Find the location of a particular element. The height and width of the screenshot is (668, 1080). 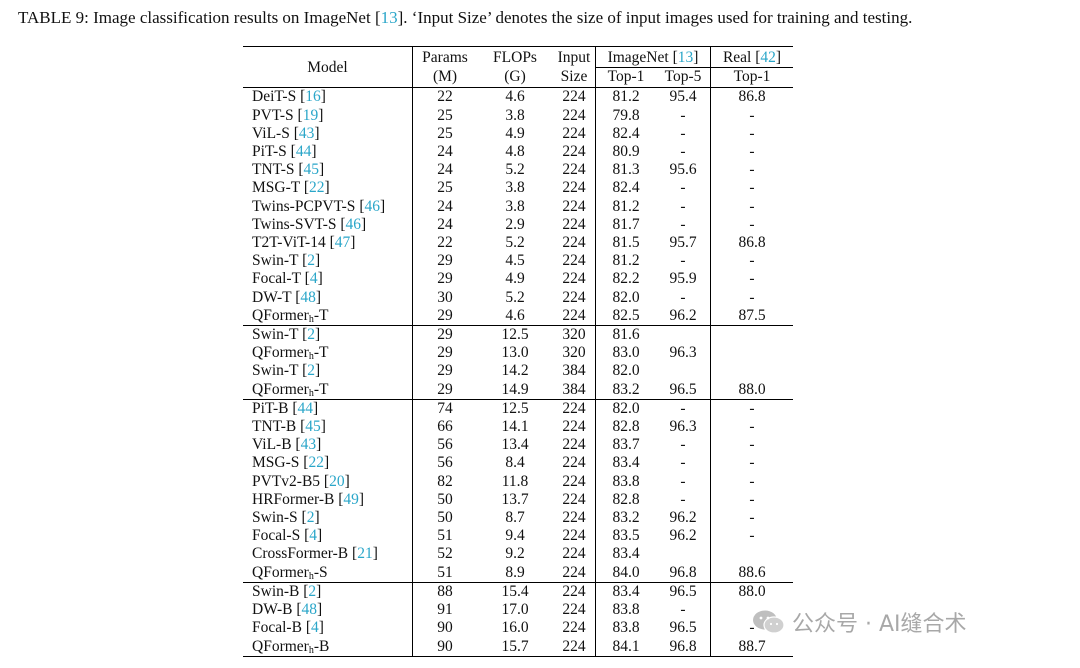

model-name-cell: DeiT-S [16] is located at coordinates (289, 97).